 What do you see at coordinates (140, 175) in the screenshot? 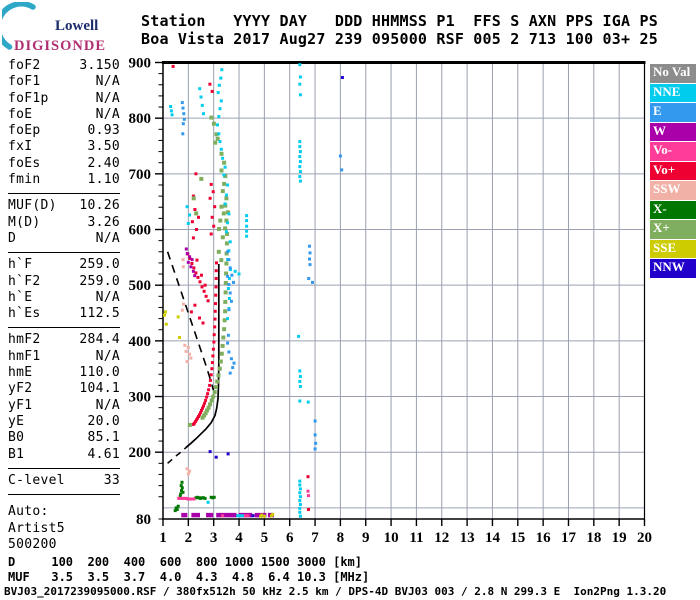
I see `y-axis-label: 700` at bounding box center [140, 175].